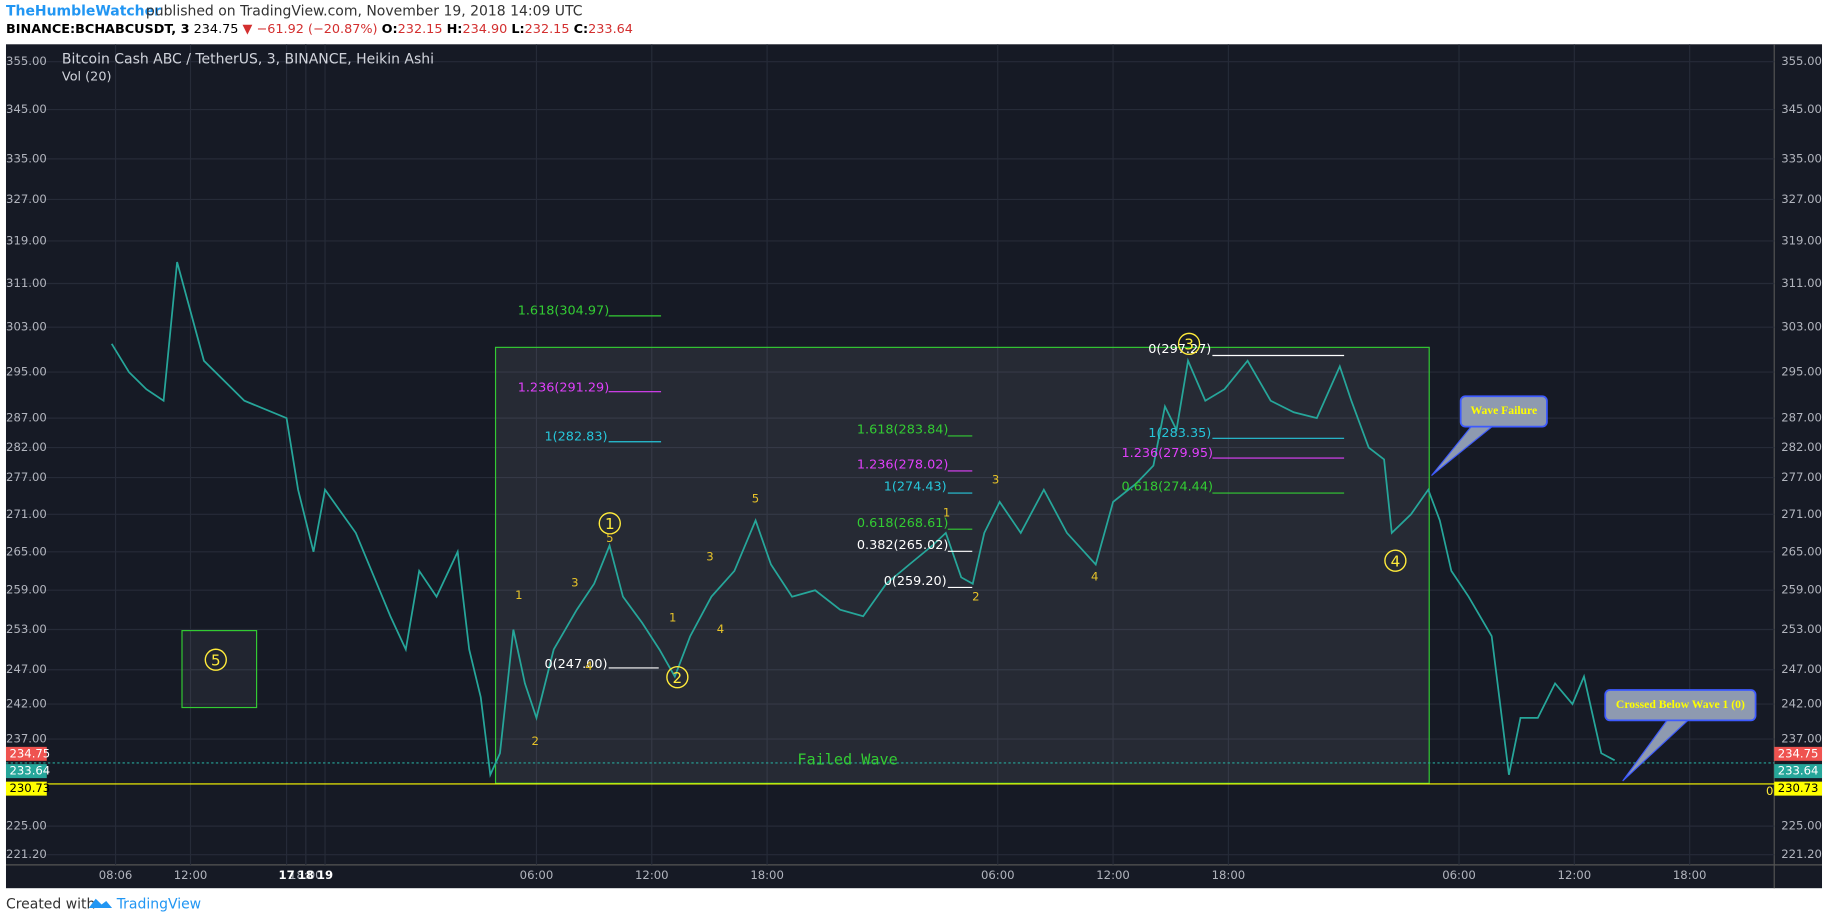 Image resolution: width=1828 pixels, height=922 pixels. What do you see at coordinates (903, 545) in the screenshot?
I see `fib-label: 0.382(265.02)` at bounding box center [903, 545].